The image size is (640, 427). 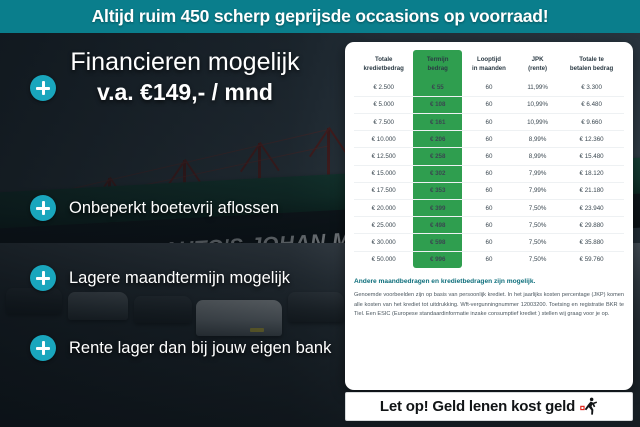 I want to click on cell-kredietbedrag: € 12.500, so click(x=384, y=156).